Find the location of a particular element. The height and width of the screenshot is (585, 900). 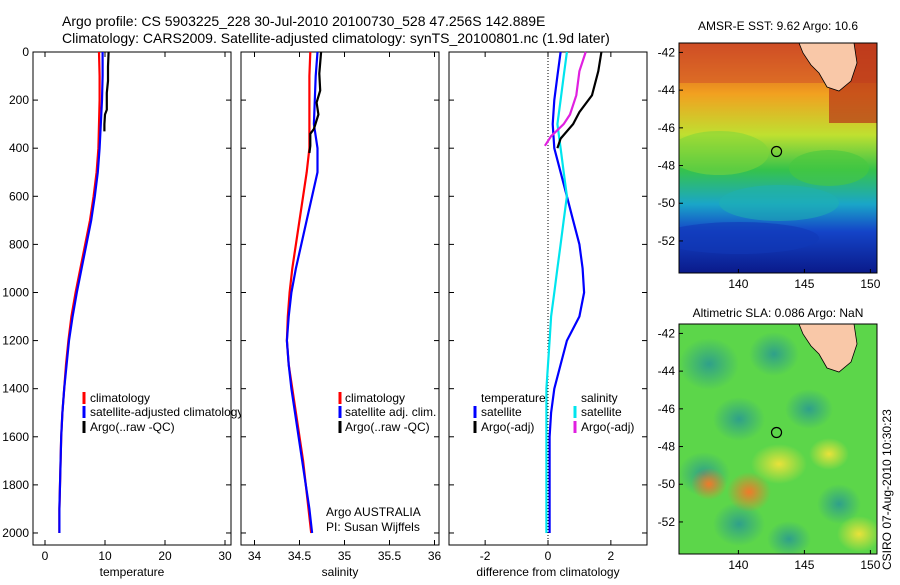

legend-label-temp-argo: Argo(-adj) is located at coordinates (507, 427).